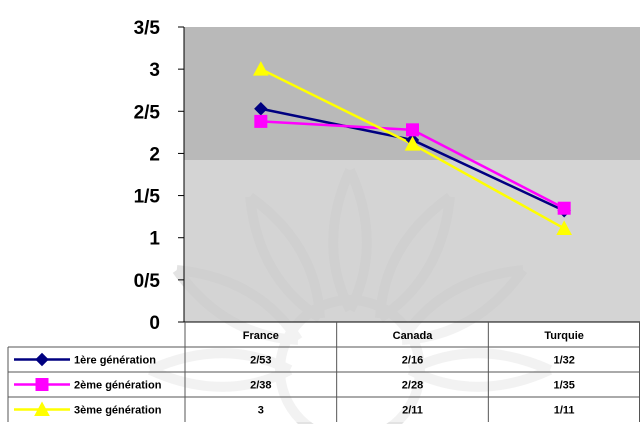 The width and height of the screenshot is (640, 424). I want to click on data-value-cell: 2/53, so click(260, 361).